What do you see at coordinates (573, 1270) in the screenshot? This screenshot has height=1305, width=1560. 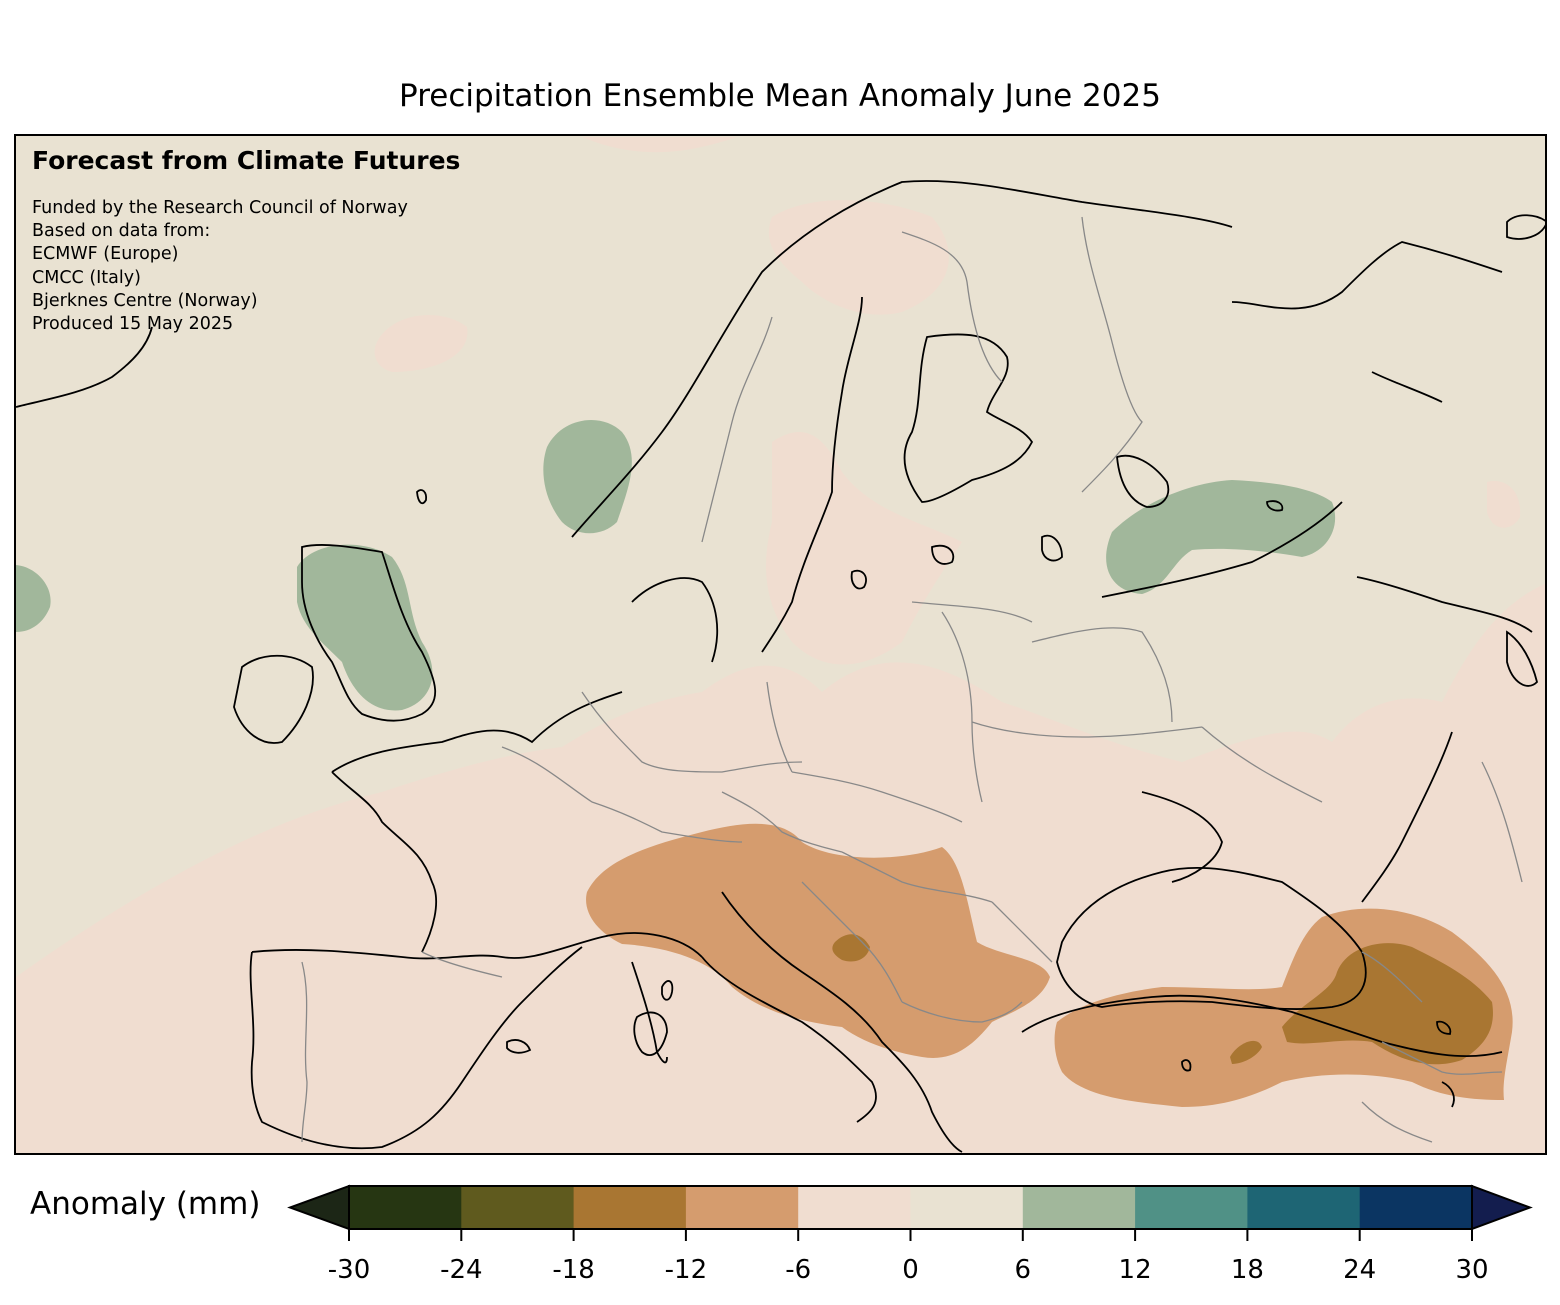 I see `colorbar-tick-label: -18` at bounding box center [573, 1270].